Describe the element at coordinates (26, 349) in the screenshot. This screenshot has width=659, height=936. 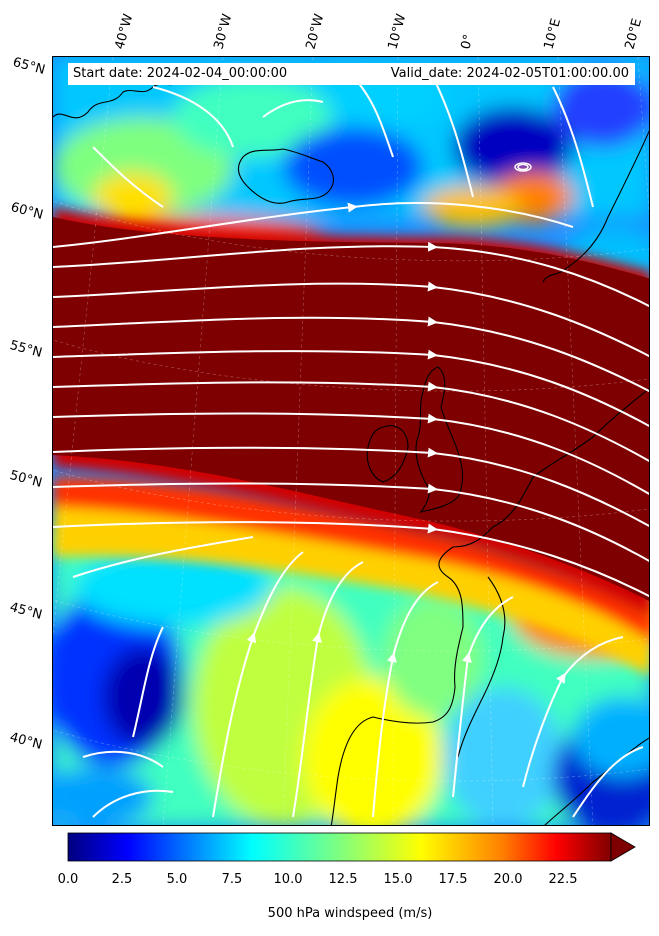
I see `lat-label-55n: 55°N` at that location.